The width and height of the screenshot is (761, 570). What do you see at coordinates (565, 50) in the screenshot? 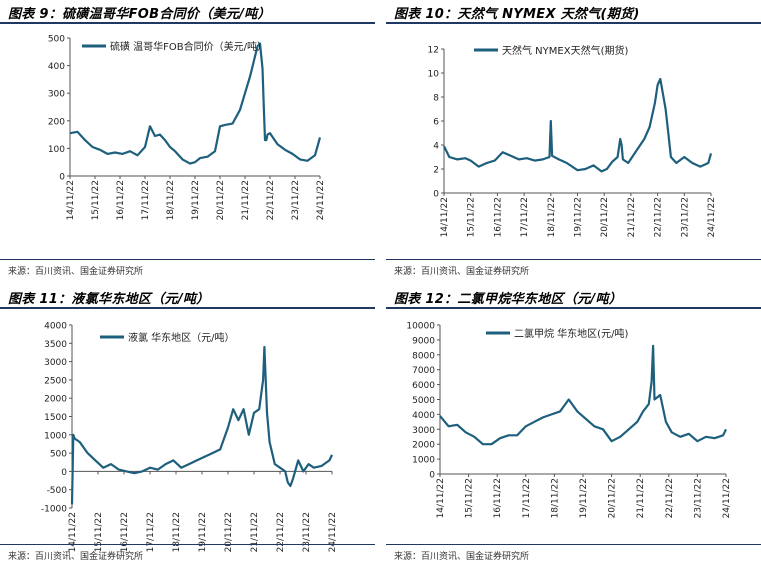
I see `legend-label: 天然气 NYMEX天然气(期货)` at bounding box center [565, 50].